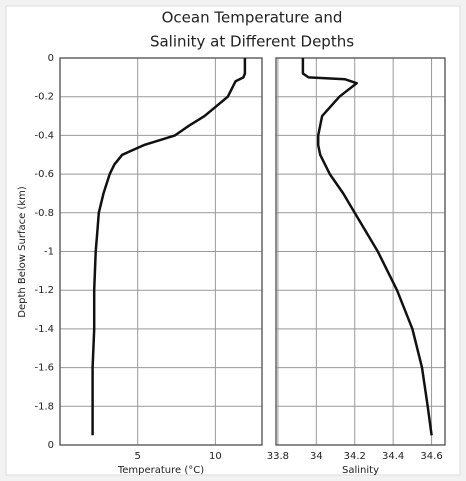  What do you see at coordinates (44, 406) in the screenshot?
I see `y-tick-label: -1.8` at bounding box center [44, 406].